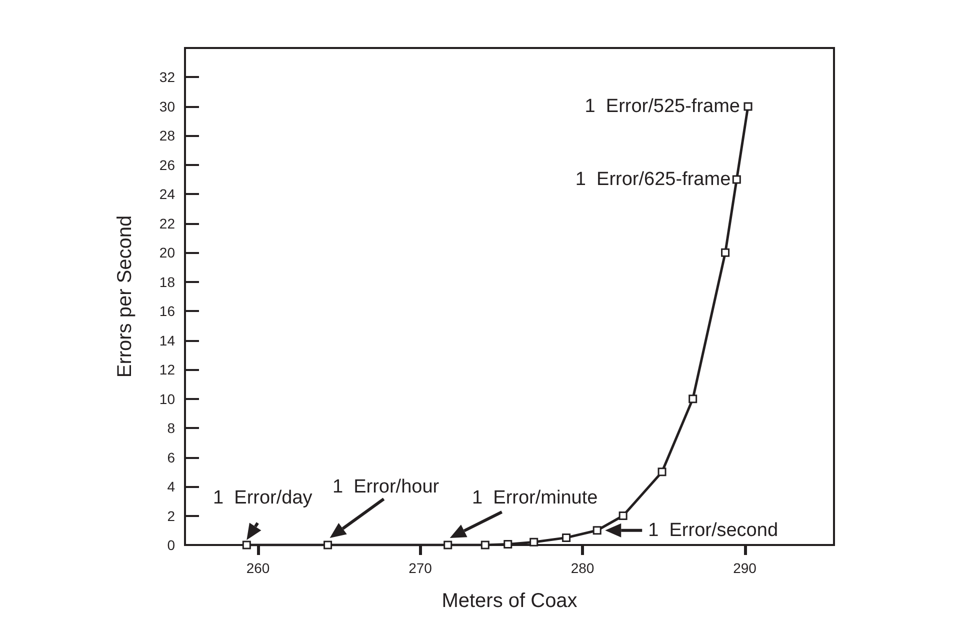  Describe the element at coordinates (258, 568) in the screenshot. I see `x-tick-label: 260` at that location.